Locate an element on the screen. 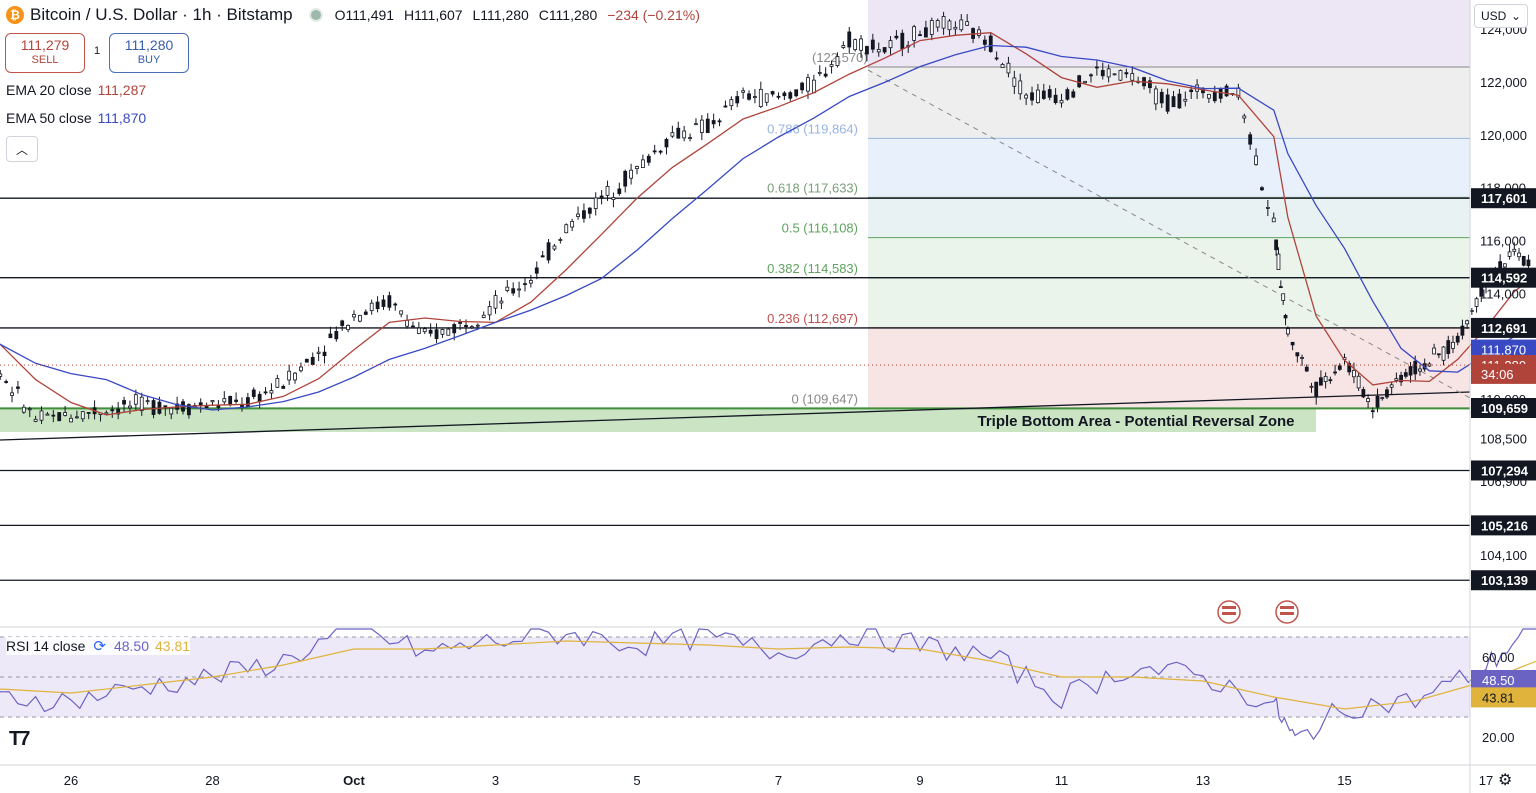  rsi-ma-tag is located at coordinates (1503, 697).